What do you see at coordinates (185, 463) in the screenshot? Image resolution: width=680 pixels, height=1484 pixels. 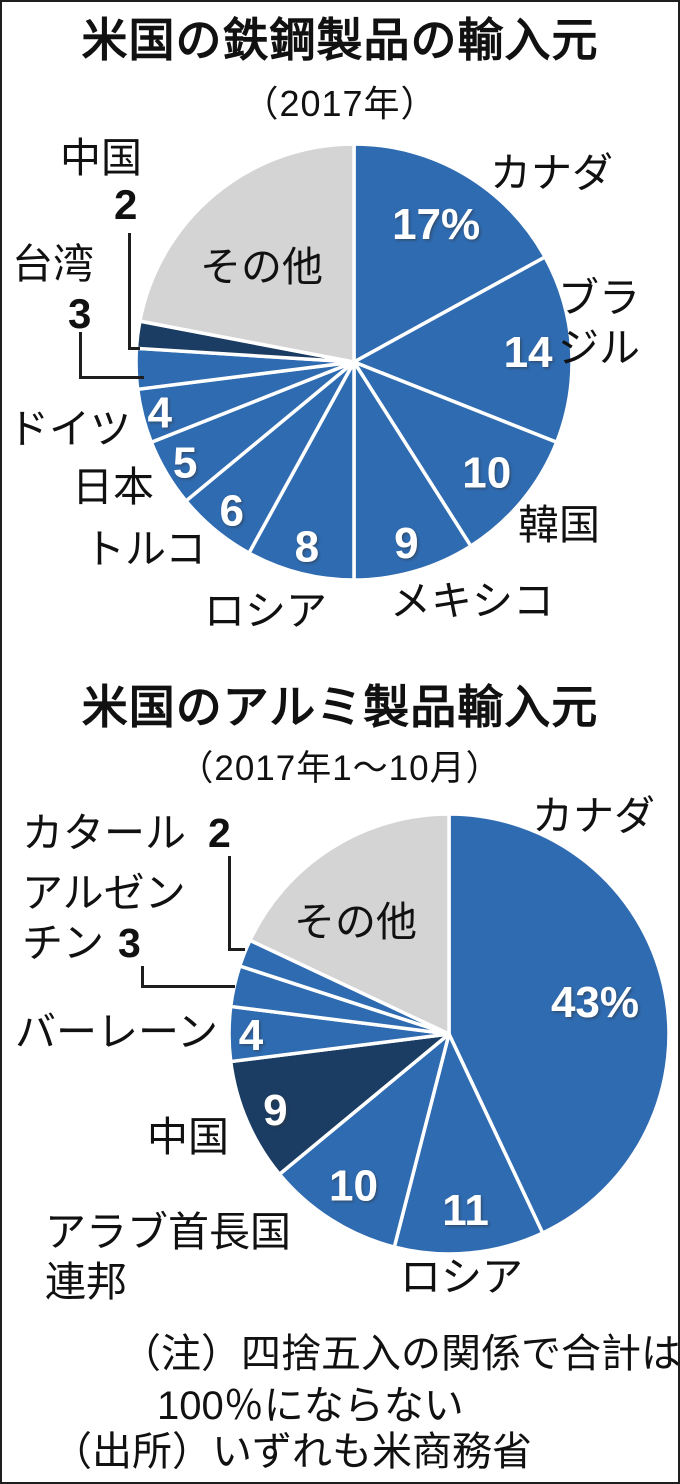 I see `pie0-value-label-6: 5` at bounding box center [185, 463].